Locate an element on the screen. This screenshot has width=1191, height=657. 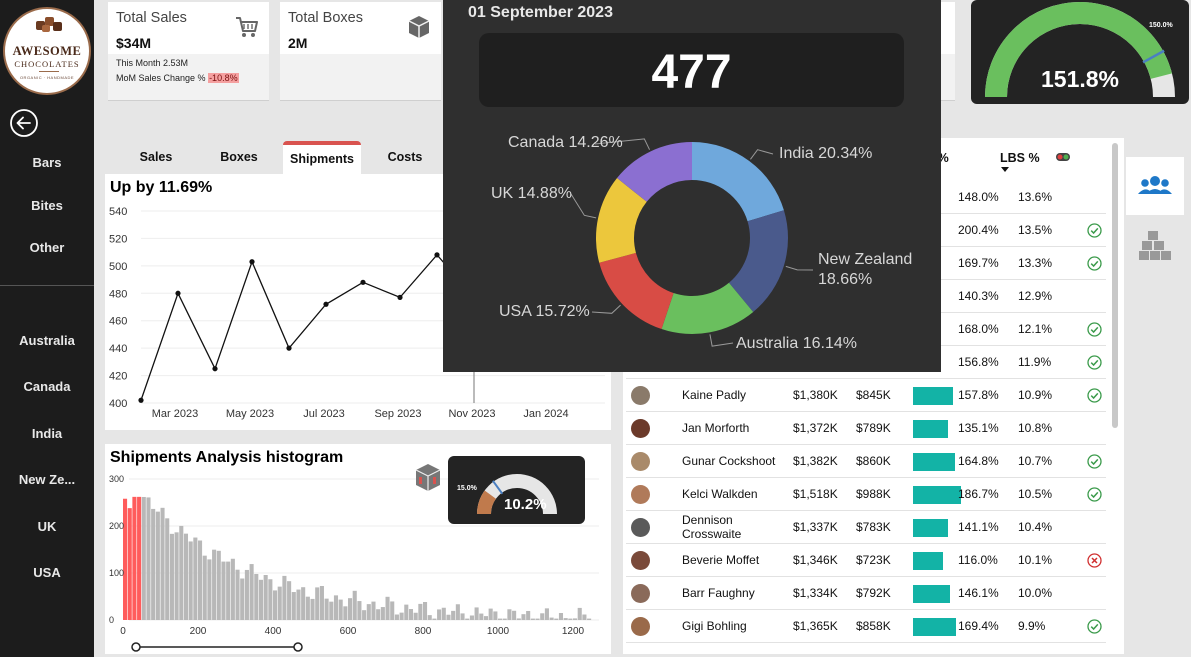
table-row: Beverie Moffet $1,346K $723K 116.0% 10.1% is located at coordinates (866, 560).